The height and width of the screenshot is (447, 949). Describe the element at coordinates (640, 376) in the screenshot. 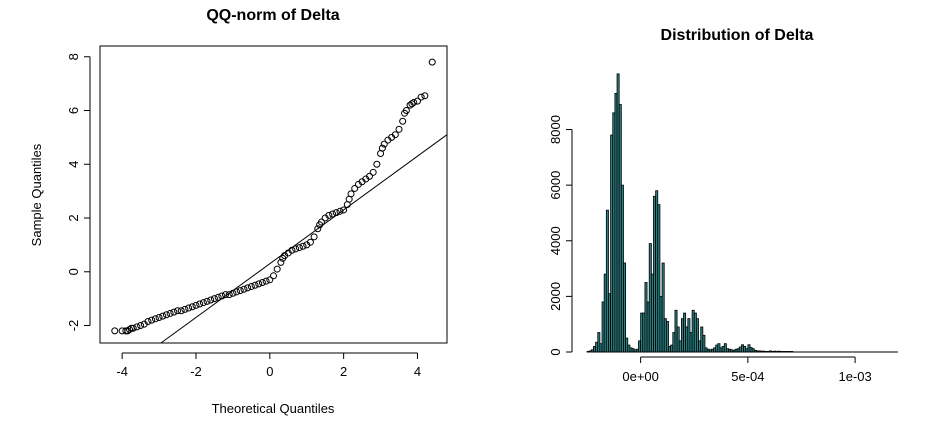

I see `histogram-x-tick-label: 0e+00` at that location.